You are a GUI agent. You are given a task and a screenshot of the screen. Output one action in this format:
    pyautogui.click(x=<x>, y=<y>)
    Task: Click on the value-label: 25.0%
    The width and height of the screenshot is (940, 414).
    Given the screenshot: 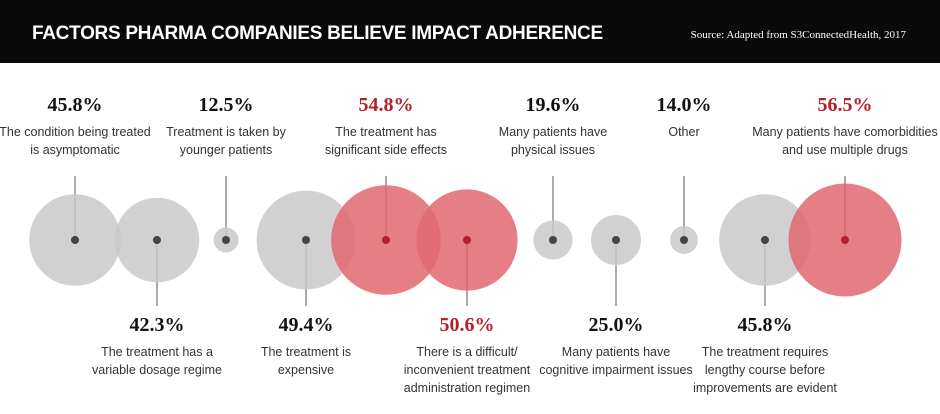 What is the action you would take?
    pyautogui.click(x=616, y=325)
    